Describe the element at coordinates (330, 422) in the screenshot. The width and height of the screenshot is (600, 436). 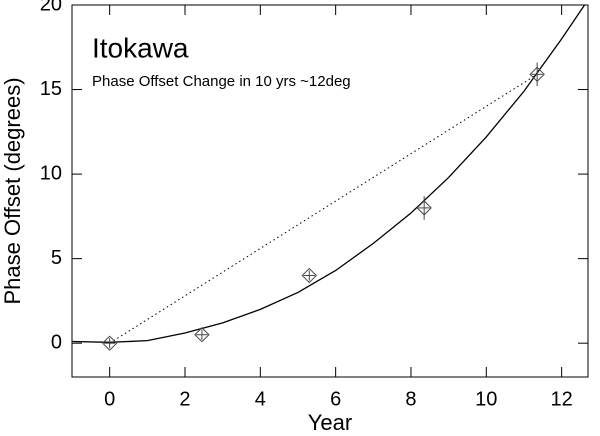
I see `x-axis-label: Year` at that location.